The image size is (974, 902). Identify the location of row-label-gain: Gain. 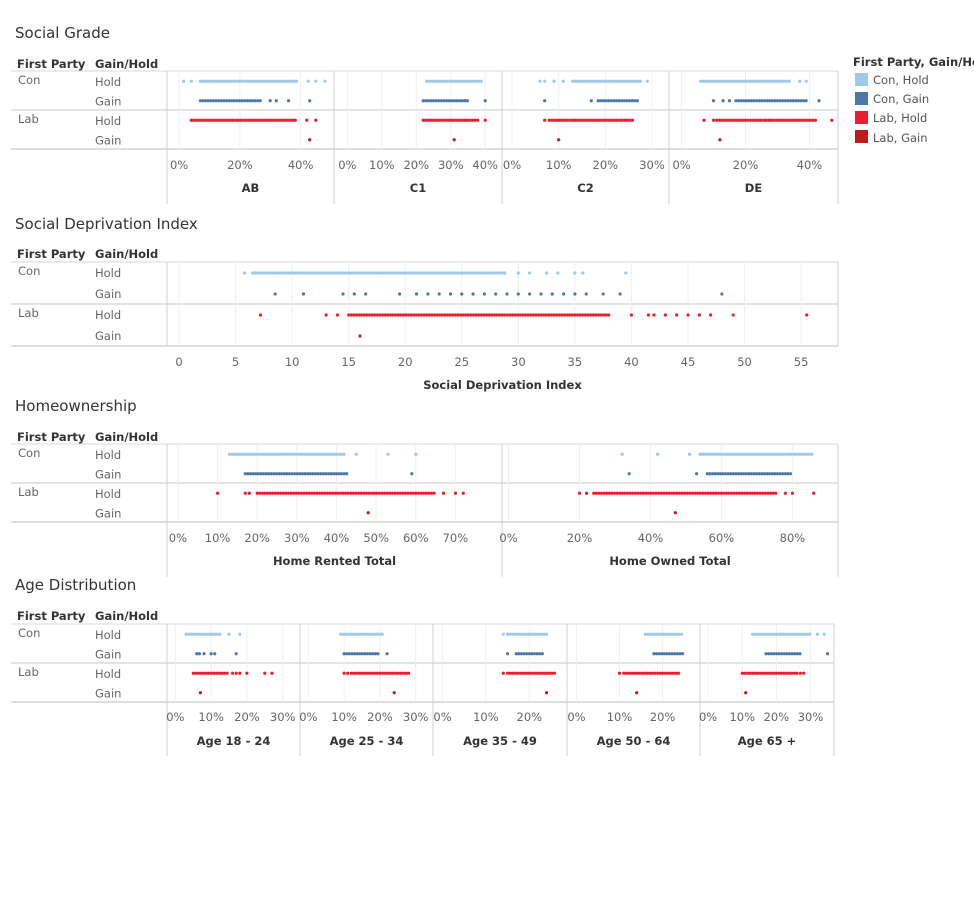
(108, 141).